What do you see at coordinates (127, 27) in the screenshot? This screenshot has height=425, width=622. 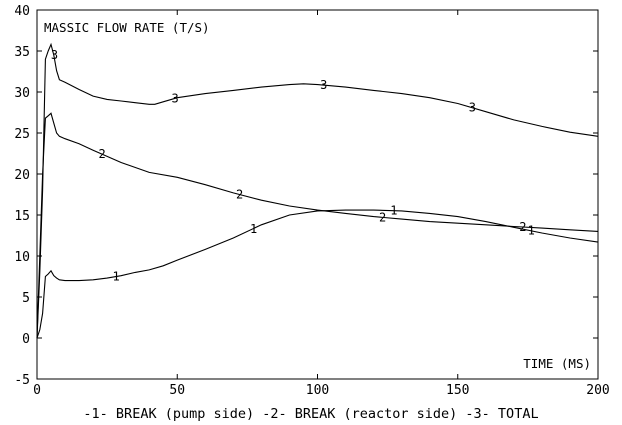 I see `chart-inner-title: MASSIC FLOW RATE (T/S)` at bounding box center [127, 27].